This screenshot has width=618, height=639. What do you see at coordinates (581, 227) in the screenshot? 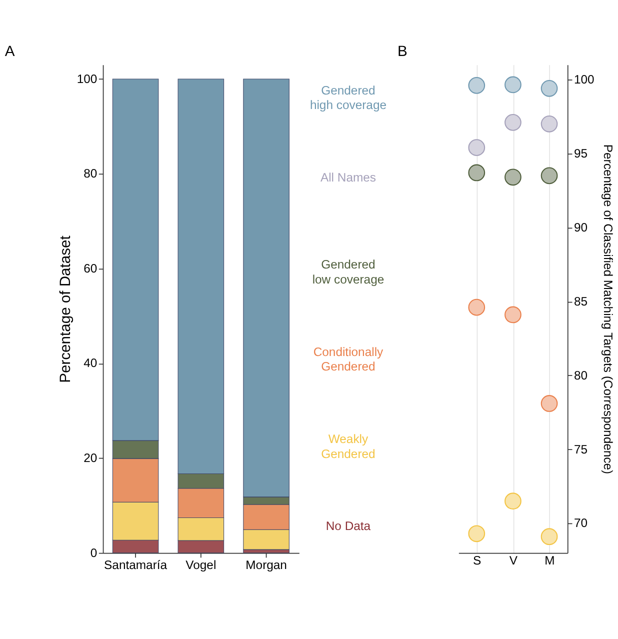
I see `y-tick-label: 90` at bounding box center [581, 227].